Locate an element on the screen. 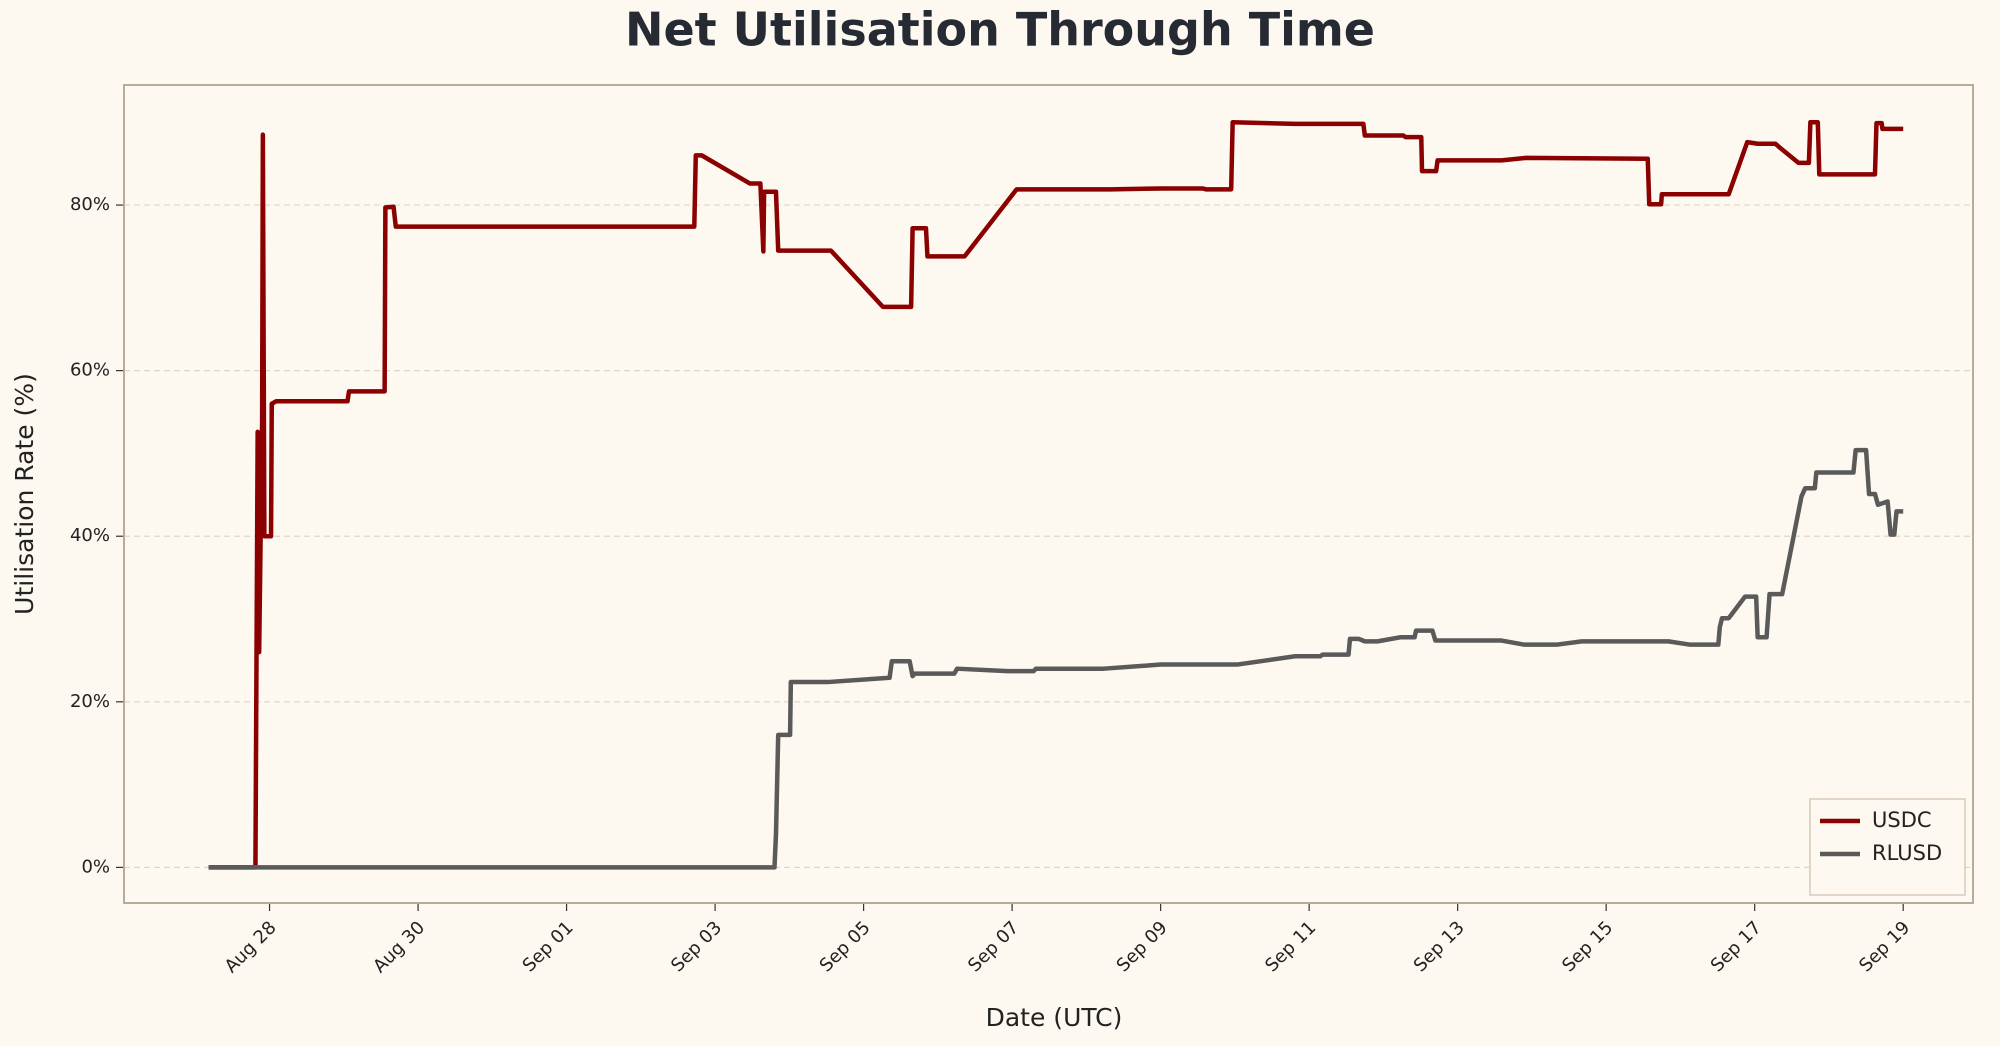 The image size is (2000, 1046). y-tick-label: 0% is located at coordinates (95, 866).